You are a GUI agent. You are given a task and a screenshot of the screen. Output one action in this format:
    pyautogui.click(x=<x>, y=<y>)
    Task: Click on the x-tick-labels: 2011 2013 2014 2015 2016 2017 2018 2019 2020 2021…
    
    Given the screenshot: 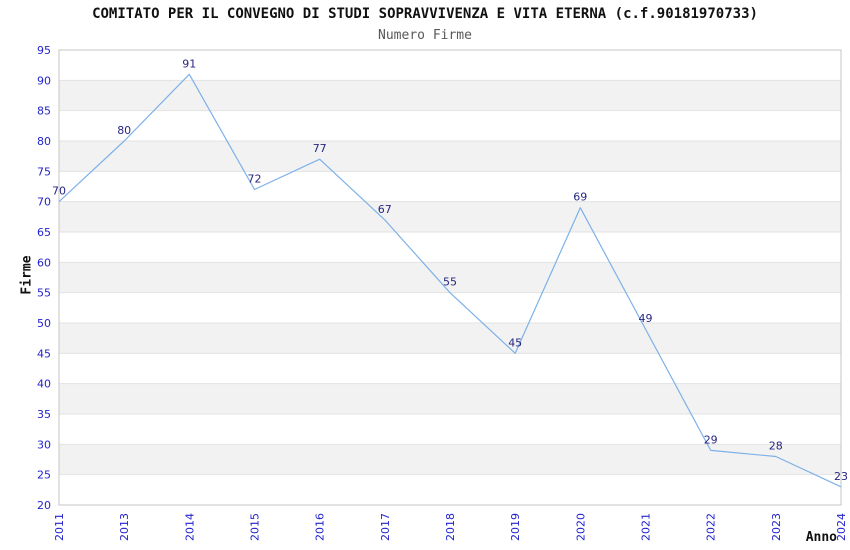 What is the action you would take?
    pyautogui.click(x=450, y=527)
    